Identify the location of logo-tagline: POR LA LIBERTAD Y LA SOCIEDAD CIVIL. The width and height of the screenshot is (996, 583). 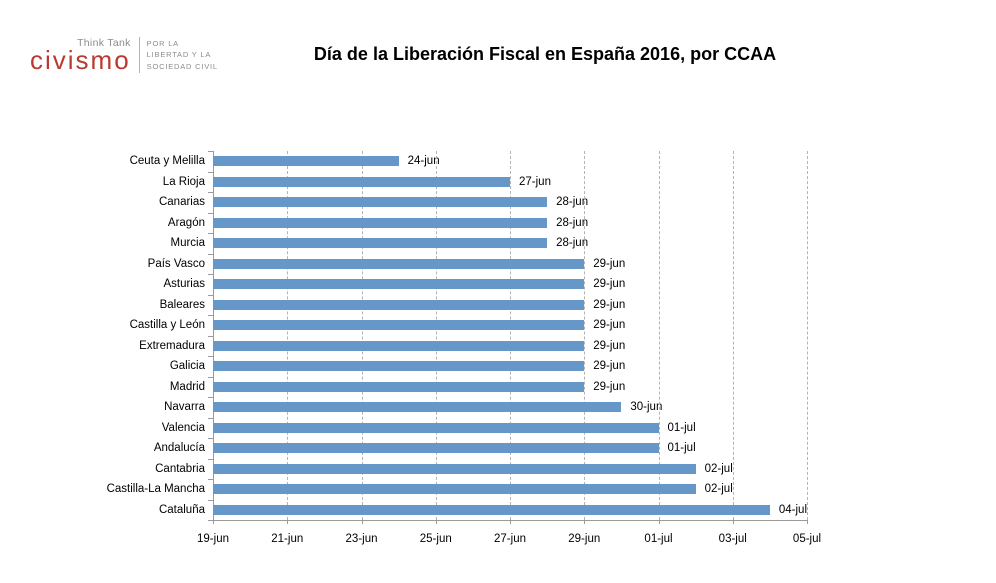
(179, 55).